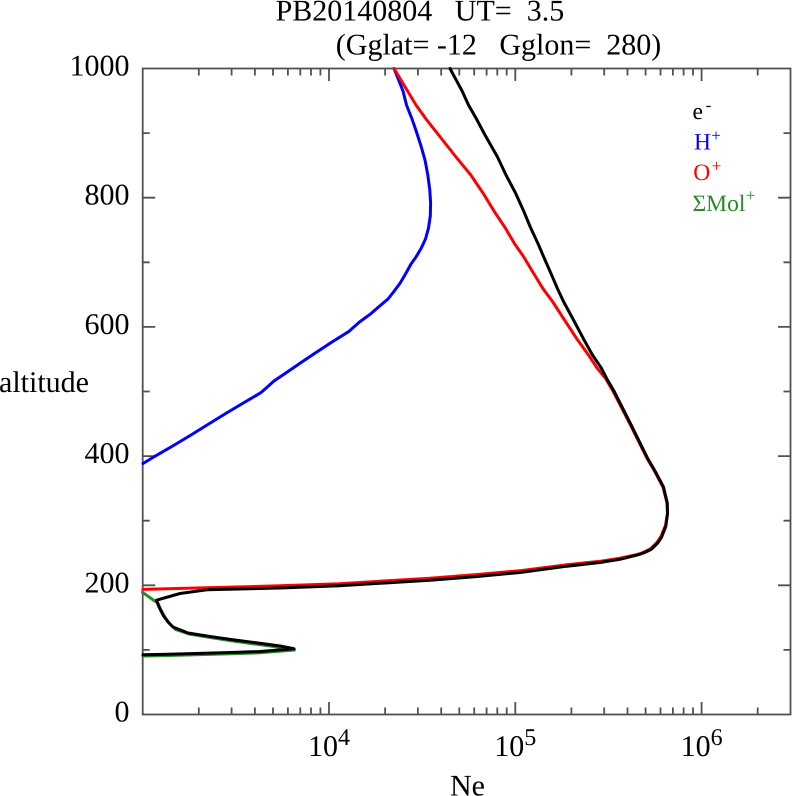 Image resolution: width=792 pixels, height=796 pixels. What do you see at coordinates (344, 738) in the screenshot?
I see `svg-text: 4` at bounding box center [344, 738].